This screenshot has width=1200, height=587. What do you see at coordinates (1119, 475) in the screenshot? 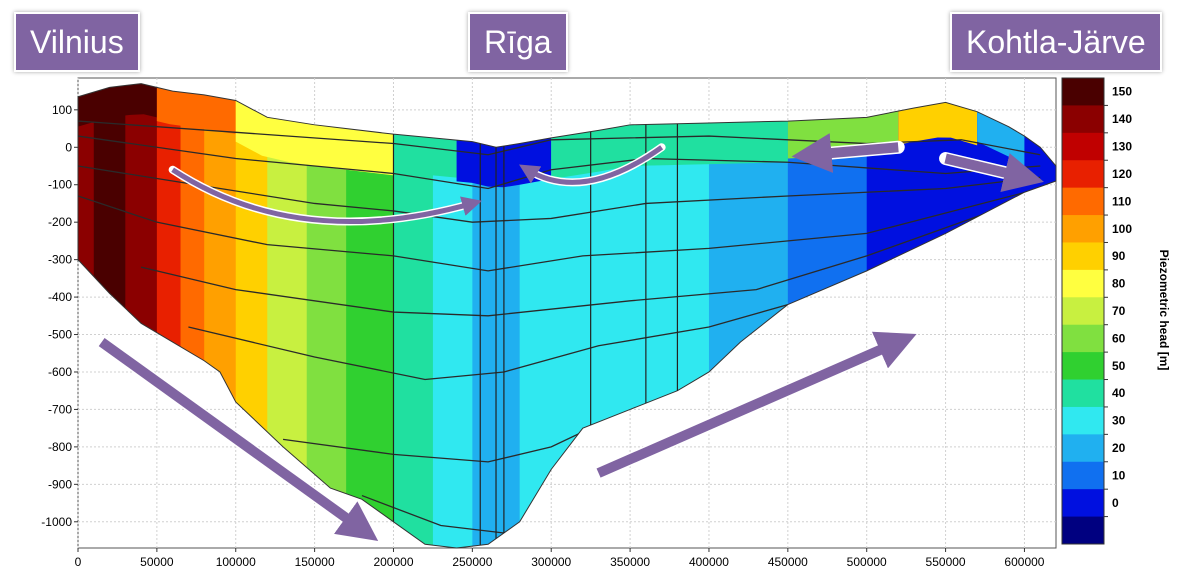
I see `colorbar-tick-label: 10` at bounding box center [1119, 475].